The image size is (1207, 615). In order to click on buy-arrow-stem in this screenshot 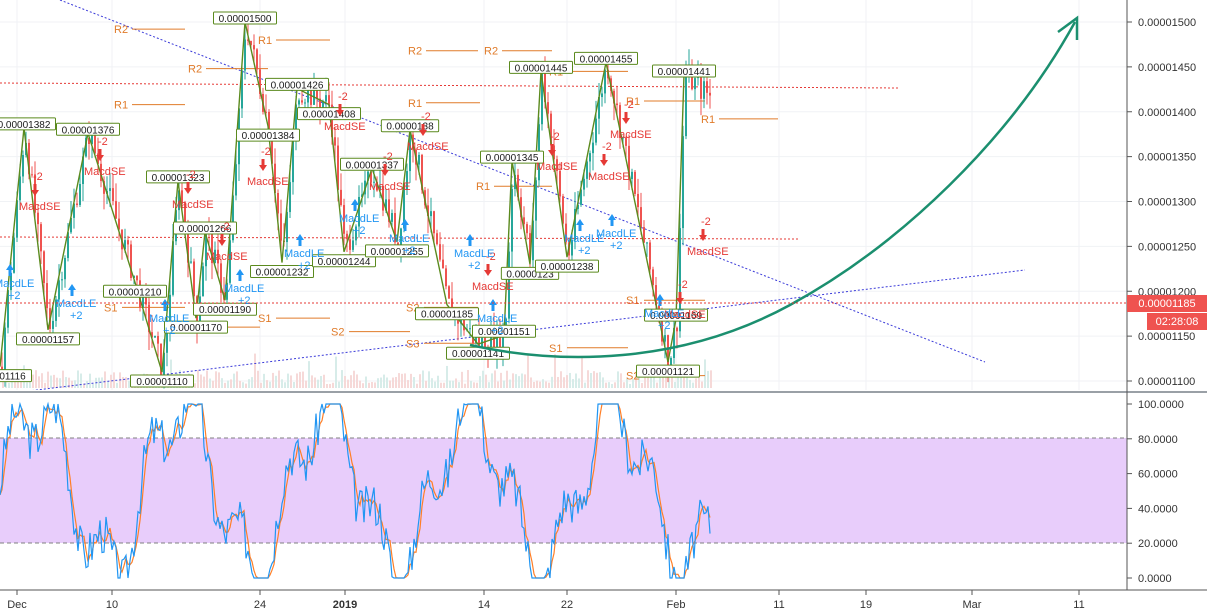, I will do `click(165, 308)`.